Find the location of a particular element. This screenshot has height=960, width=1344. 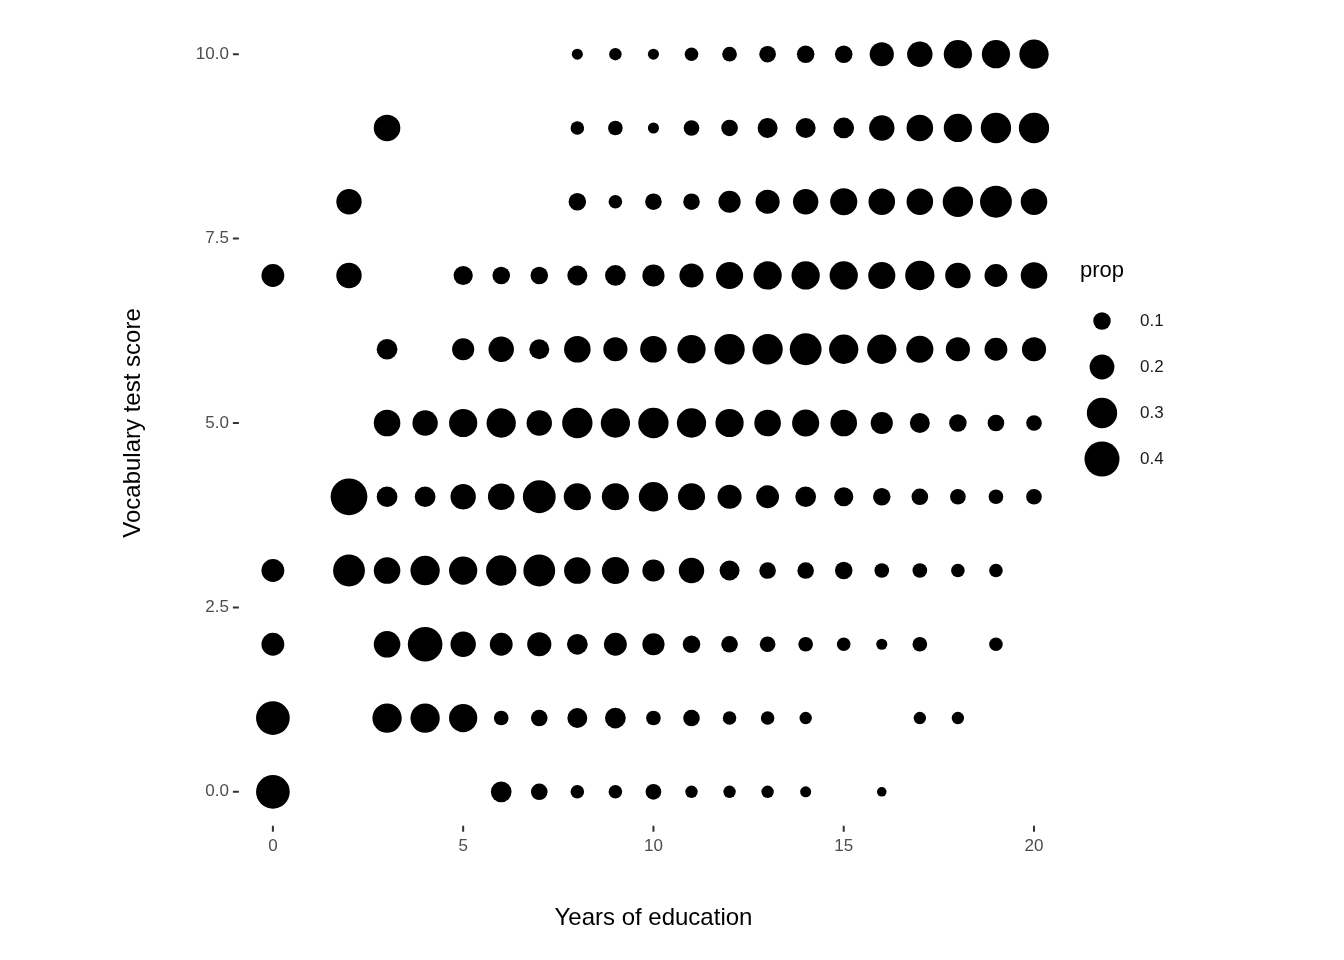

x-tick-label: 20 is located at coordinates (1034, 845).